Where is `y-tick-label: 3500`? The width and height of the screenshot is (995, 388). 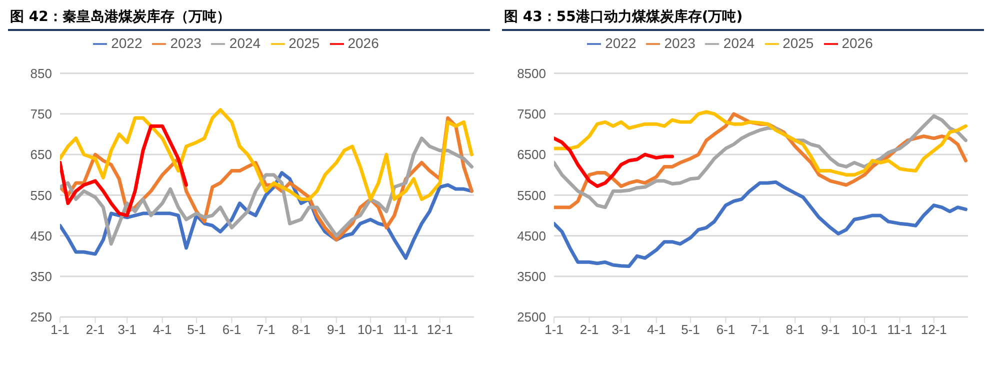 y-tick-label: 3500 is located at coordinates (531, 276).